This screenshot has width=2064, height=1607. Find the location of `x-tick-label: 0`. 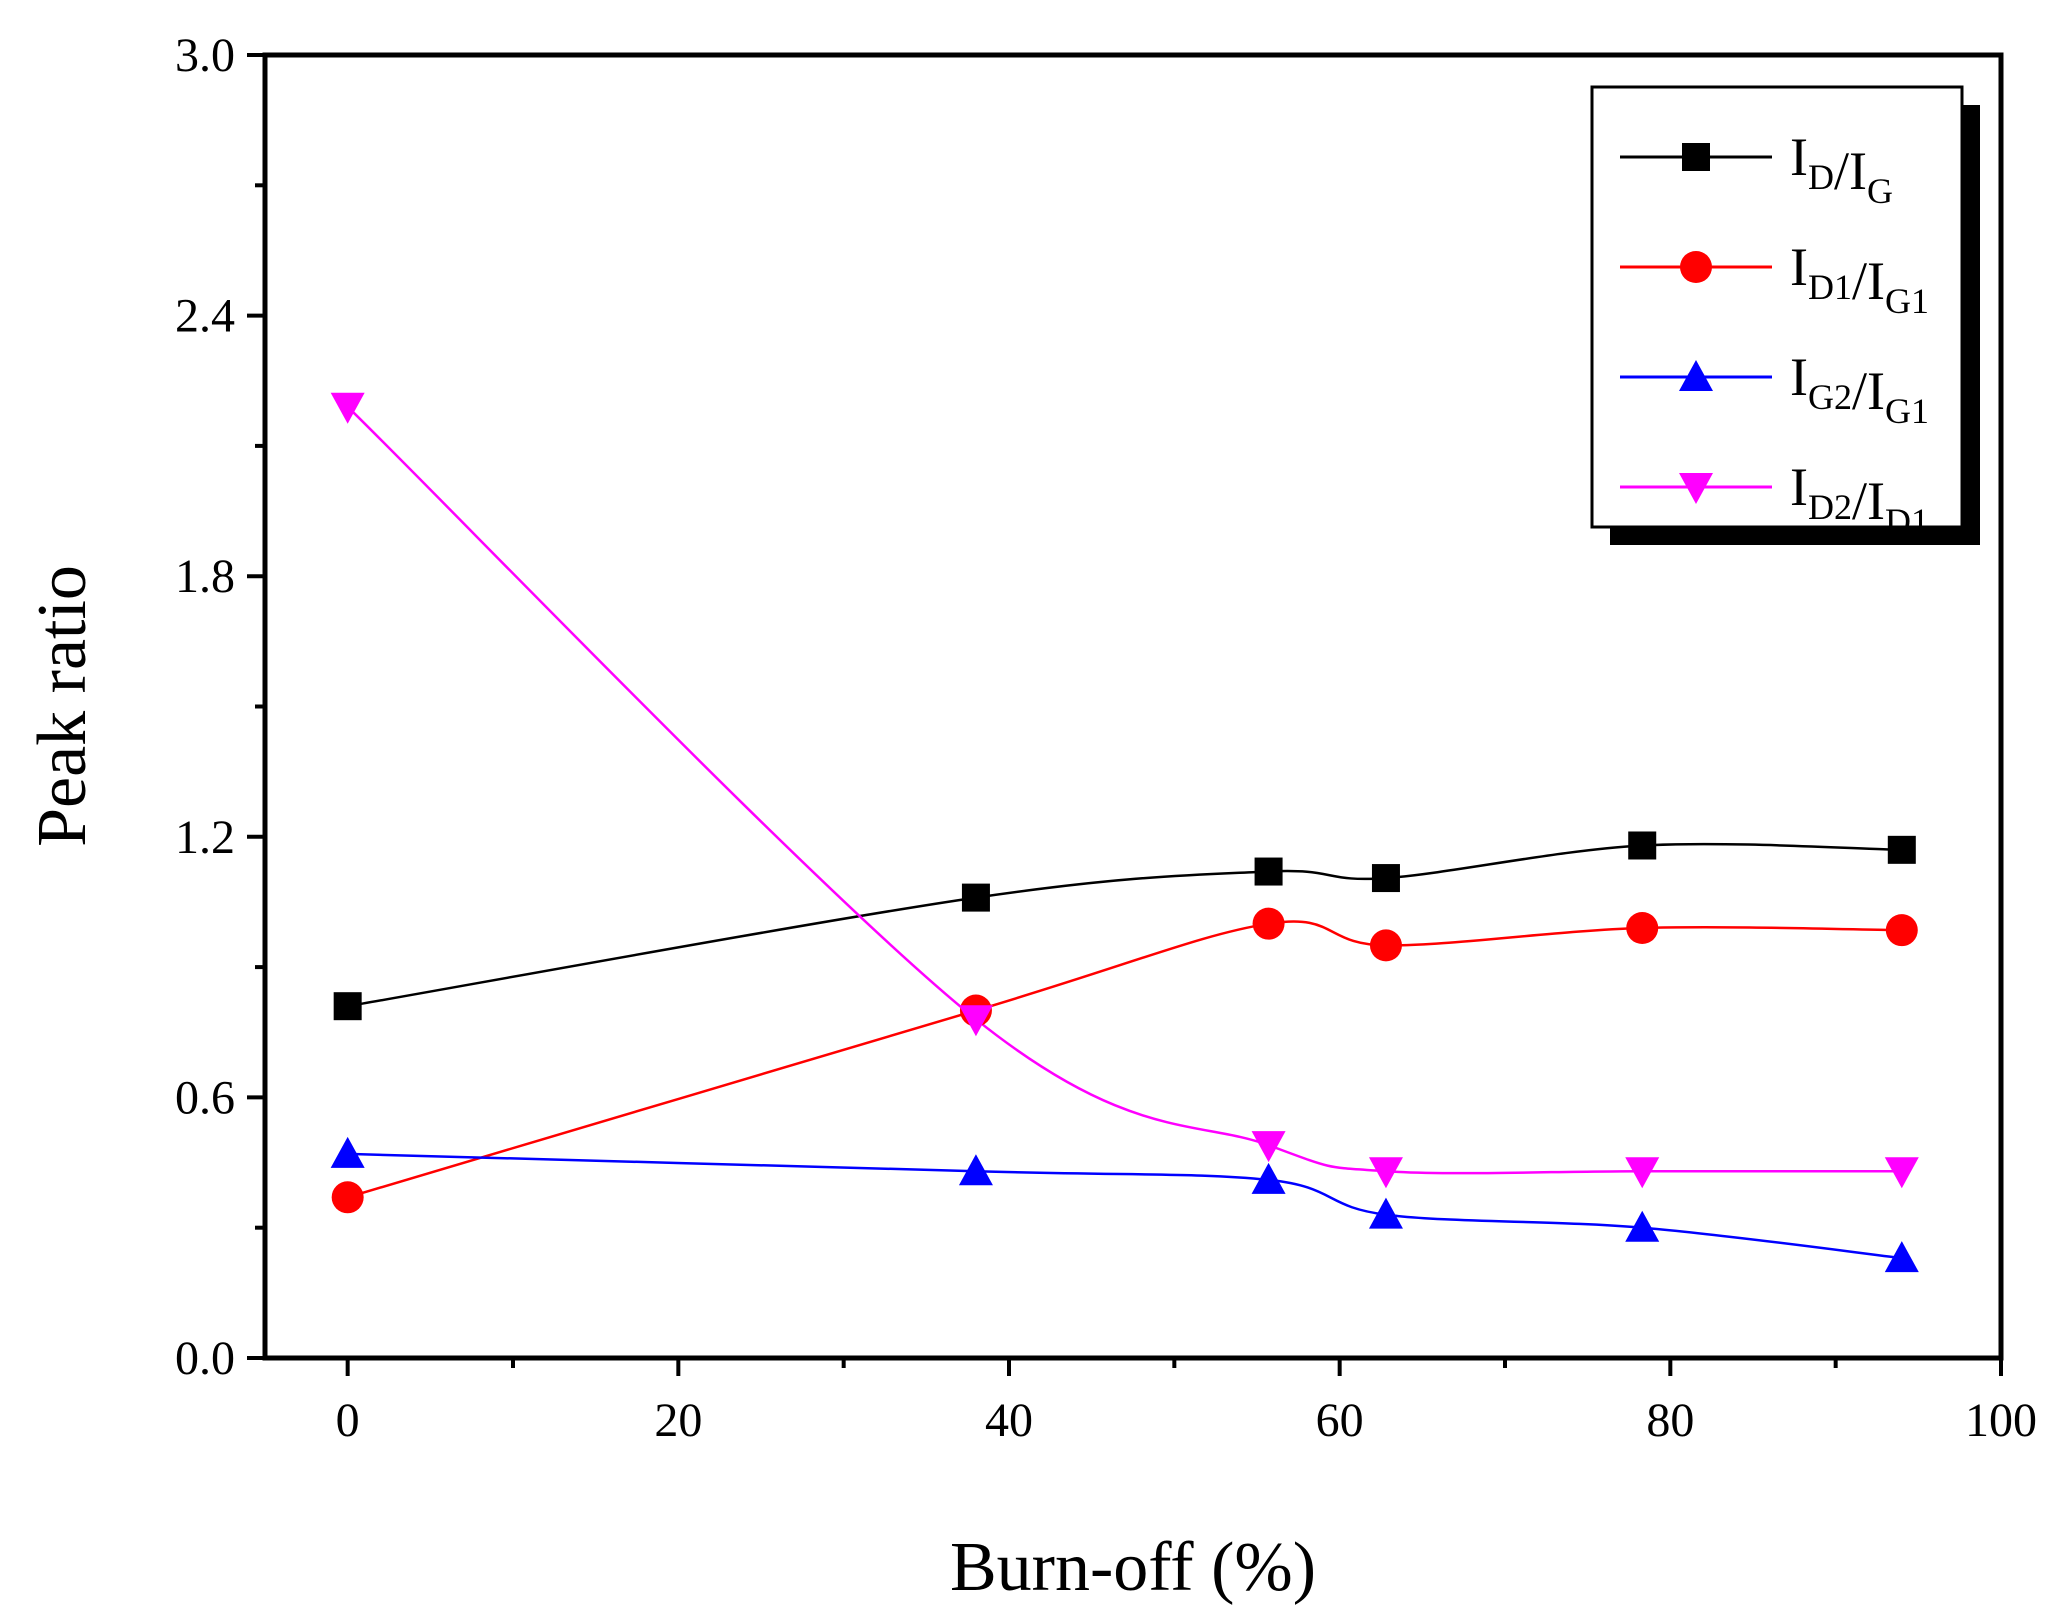

x-tick-label: 0 is located at coordinates (348, 1420).